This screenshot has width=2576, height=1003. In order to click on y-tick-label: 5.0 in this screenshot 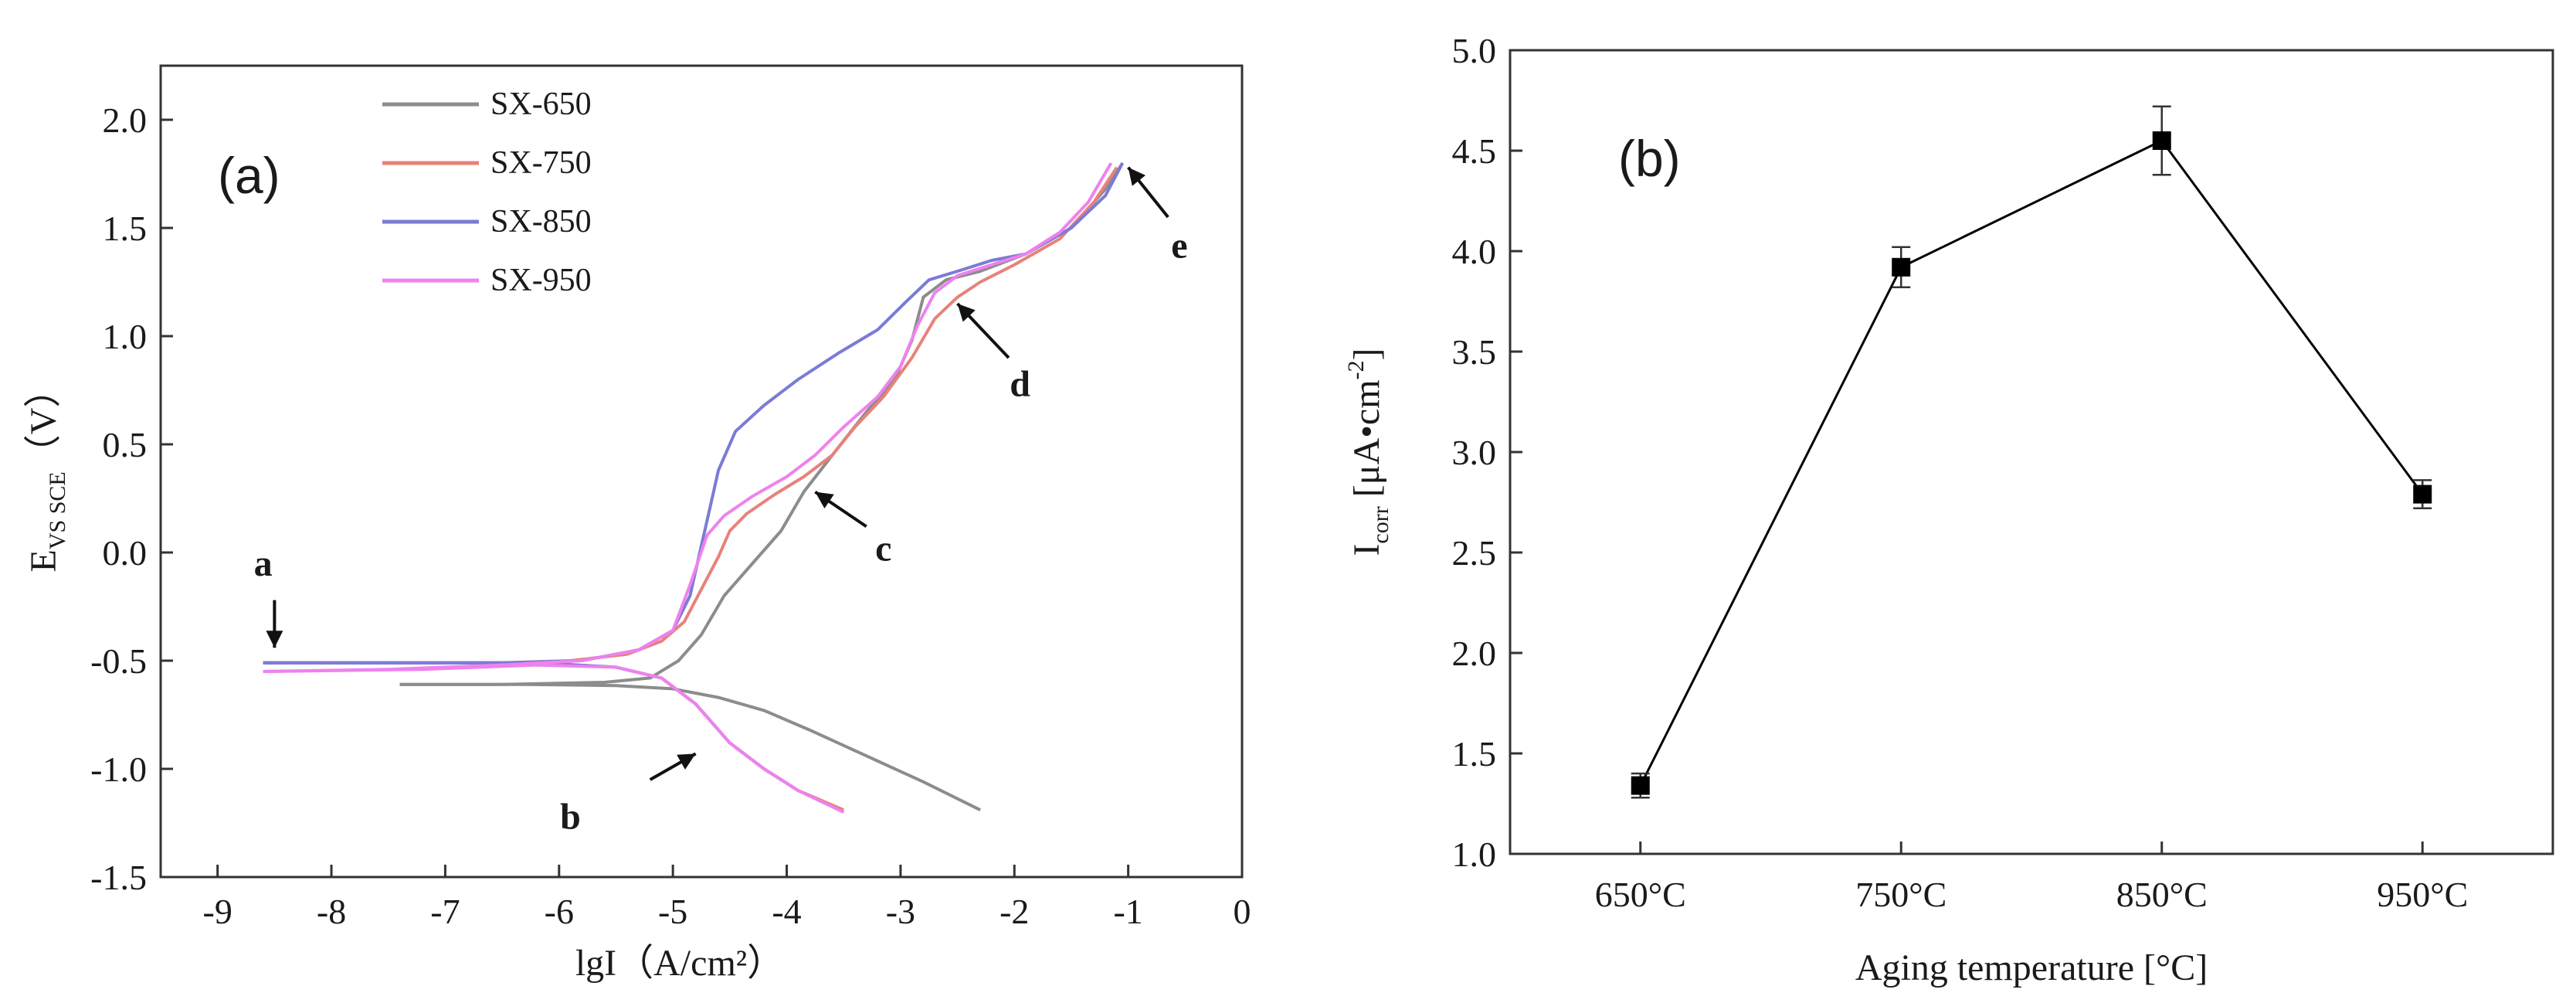, I will do `click(1474, 50)`.